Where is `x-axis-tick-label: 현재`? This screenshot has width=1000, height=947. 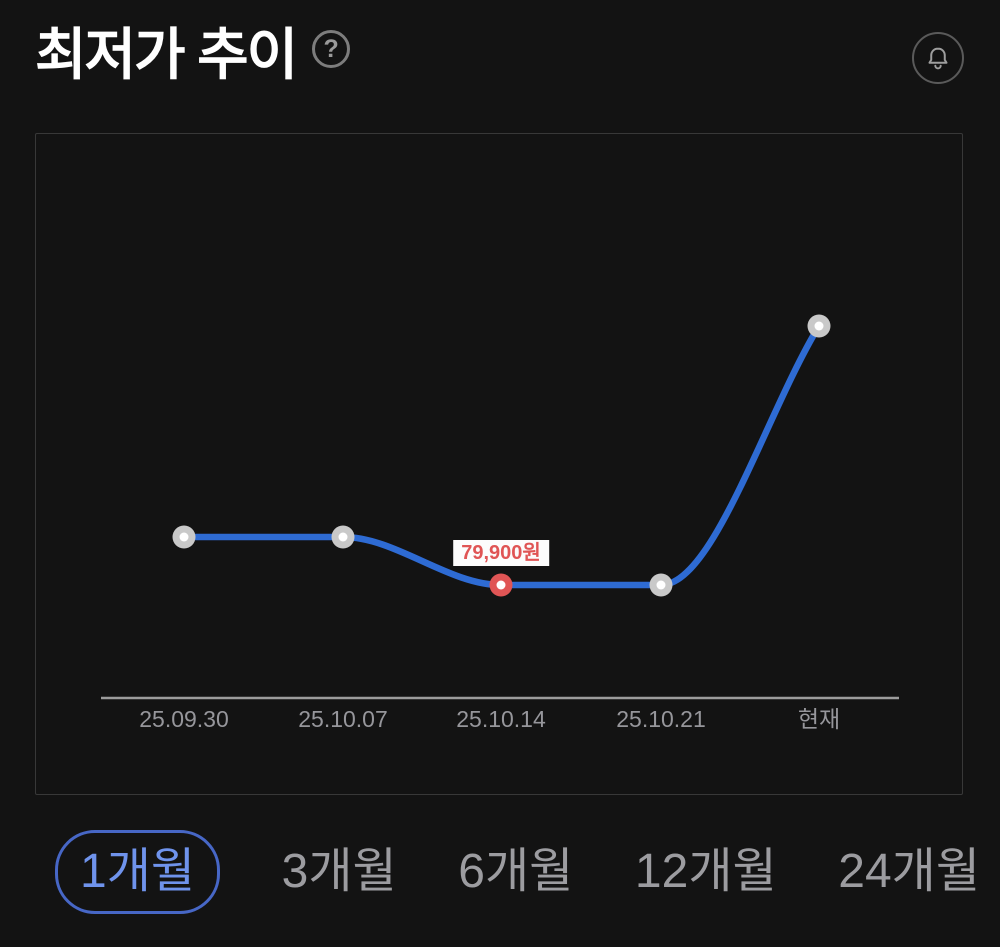 x-axis-tick-label: 현재 is located at coordinates (819, 719).